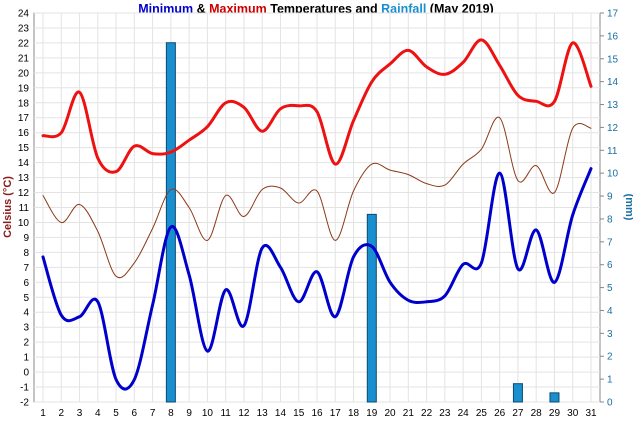 The height and width of the screenshot is (421, 633). Describe the element at coordinates (613, 174) in the screenshot. I see `y-tick-right: 10` at that location.